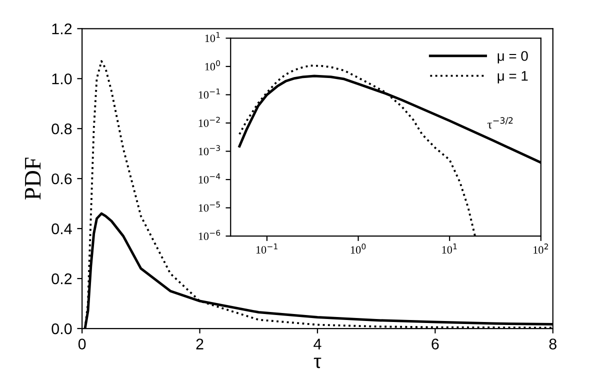 This screenshot has height=382, width=599. I want to click on x-tick-label: 10$^{0}$, so click(358, 249).